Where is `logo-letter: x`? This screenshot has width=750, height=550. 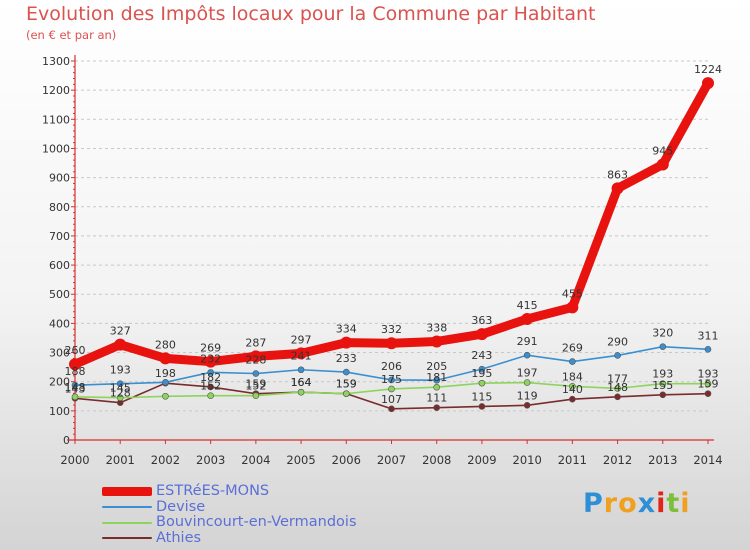 logo-letter: x is located at coordinates (647, 503).